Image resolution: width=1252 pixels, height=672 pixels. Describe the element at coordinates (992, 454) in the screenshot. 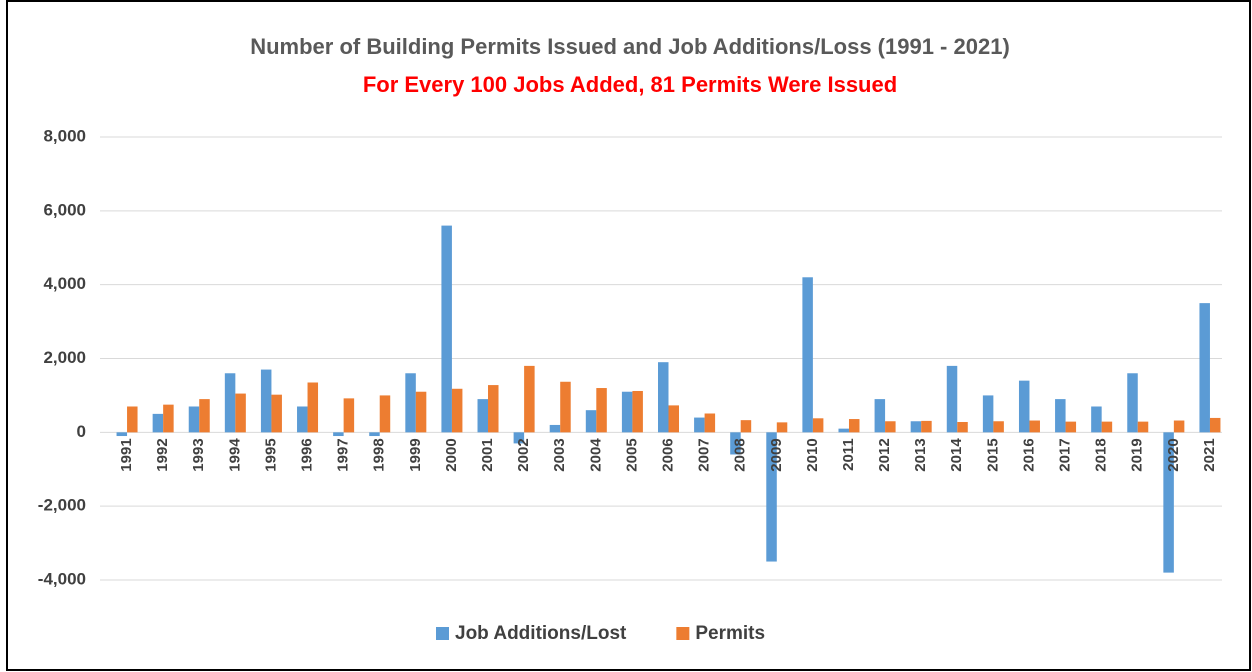

I see `x-tick-label: 2015` at that location.